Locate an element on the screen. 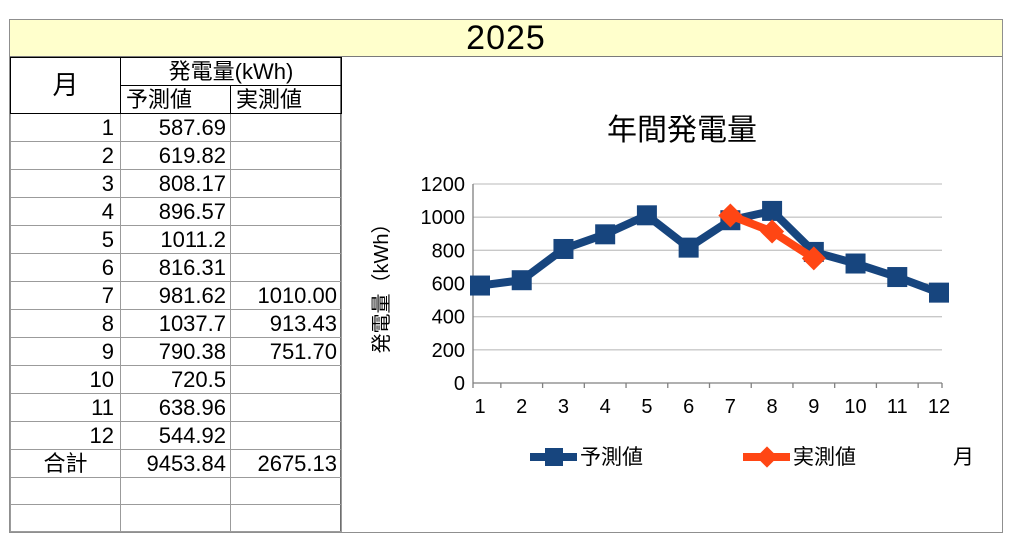  cell-forecast: 1011.2 is located at coordinates (175, 239).